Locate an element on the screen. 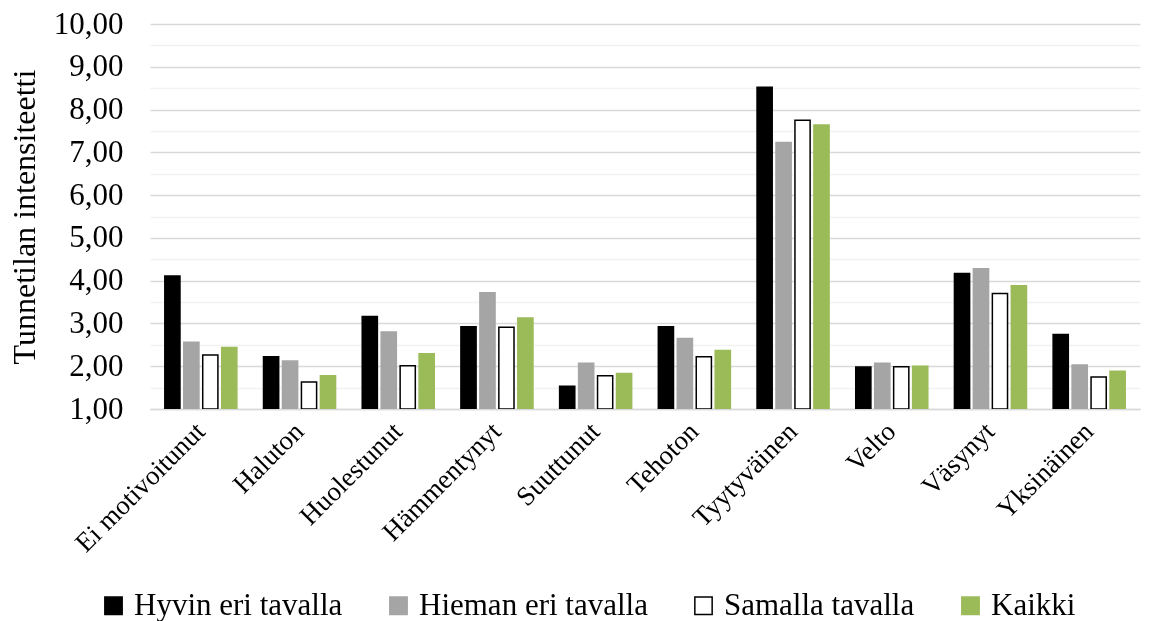  y-axis-title: Tunnetilan intensiteetti is located at coordinates (23, 217).